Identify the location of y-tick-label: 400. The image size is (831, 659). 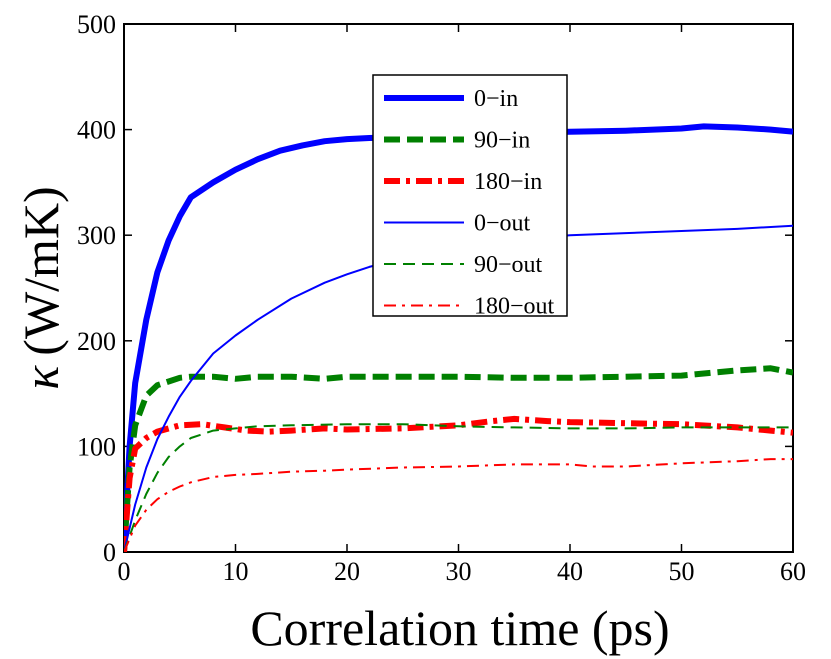
(96, 130).